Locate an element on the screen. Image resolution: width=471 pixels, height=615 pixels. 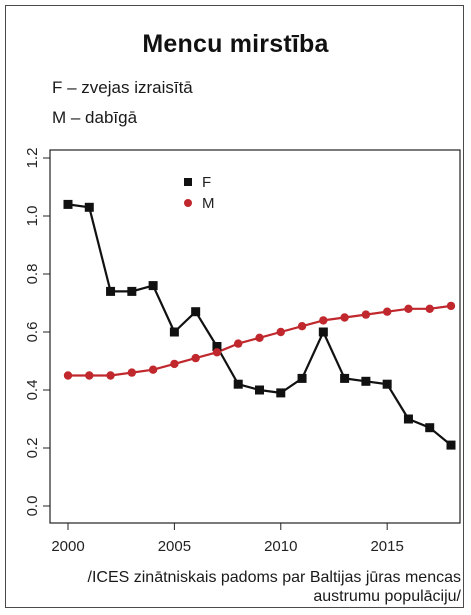
y-tick-label: 1.2 is located at coordinates (32, 158).